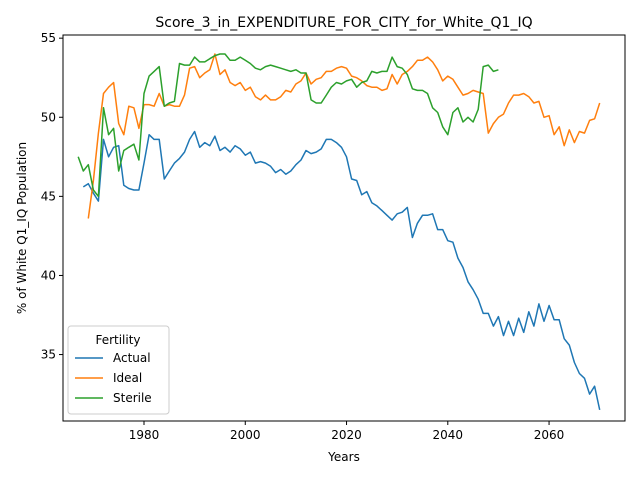  I want to click on x-tick-label: 1980, so click(144, 435).